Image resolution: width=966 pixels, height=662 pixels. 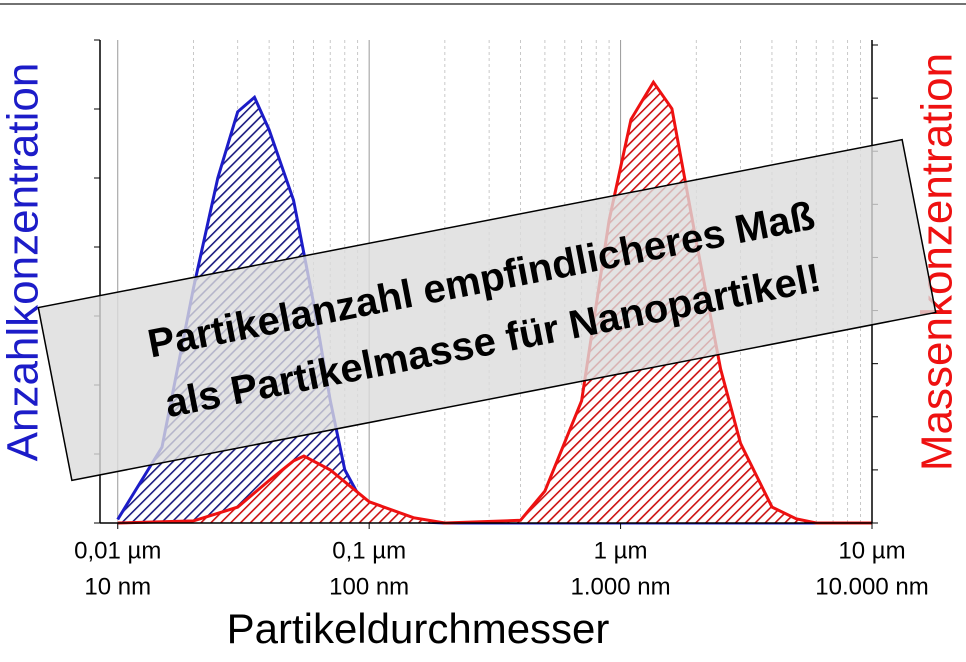 What do you see at coordinates (117, 586) in the screenshot?
I see `x-tick-label-nm: 10 nm` at bounding box center [117, 586].